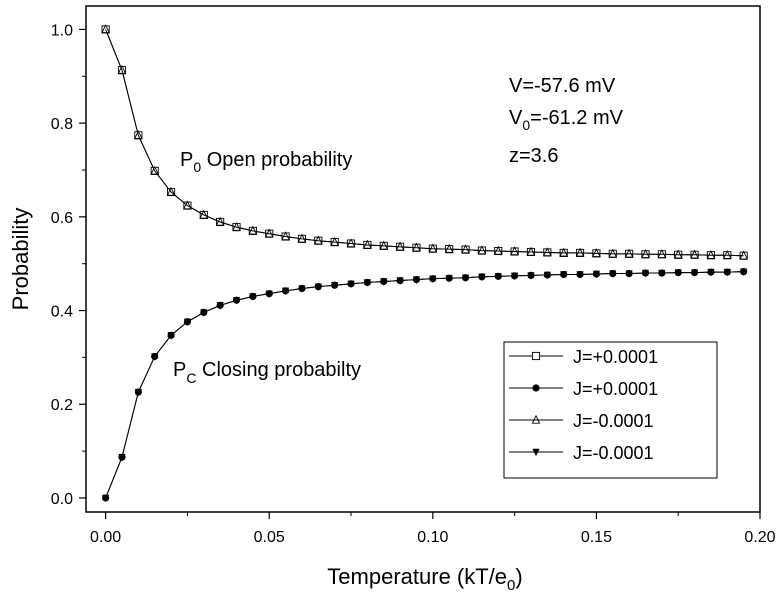  Describe the element at coordinates (105, 537) in the screenshot. I see `x-tick-label: 0.00` at that location.